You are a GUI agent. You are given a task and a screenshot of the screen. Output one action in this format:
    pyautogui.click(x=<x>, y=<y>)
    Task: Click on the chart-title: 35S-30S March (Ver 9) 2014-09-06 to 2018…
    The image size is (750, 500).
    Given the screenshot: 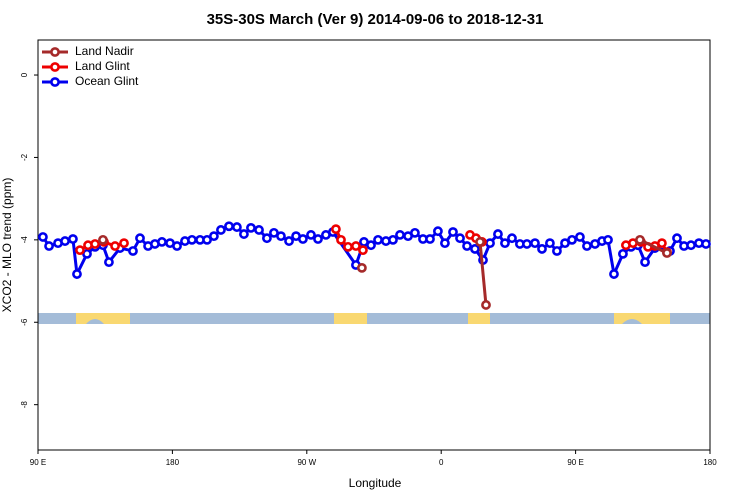 What is the action you would take?
    pyautogui.click(x=375, y=19)
    